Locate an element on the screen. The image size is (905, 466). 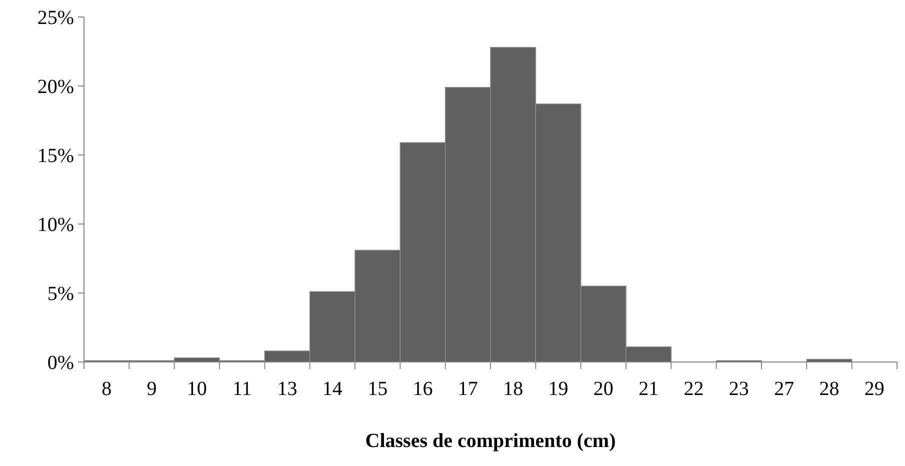
x-tick-label: 29 is located at coordinates (874, 389).